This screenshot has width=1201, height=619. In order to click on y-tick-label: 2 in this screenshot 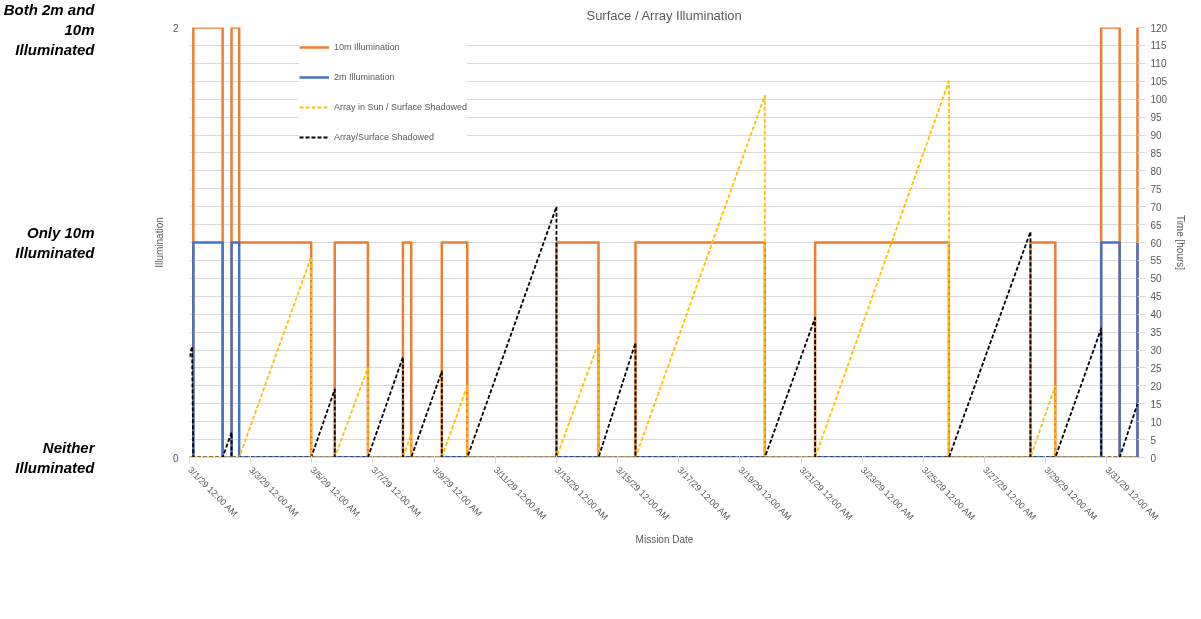, I will do `click(175, 28)`.